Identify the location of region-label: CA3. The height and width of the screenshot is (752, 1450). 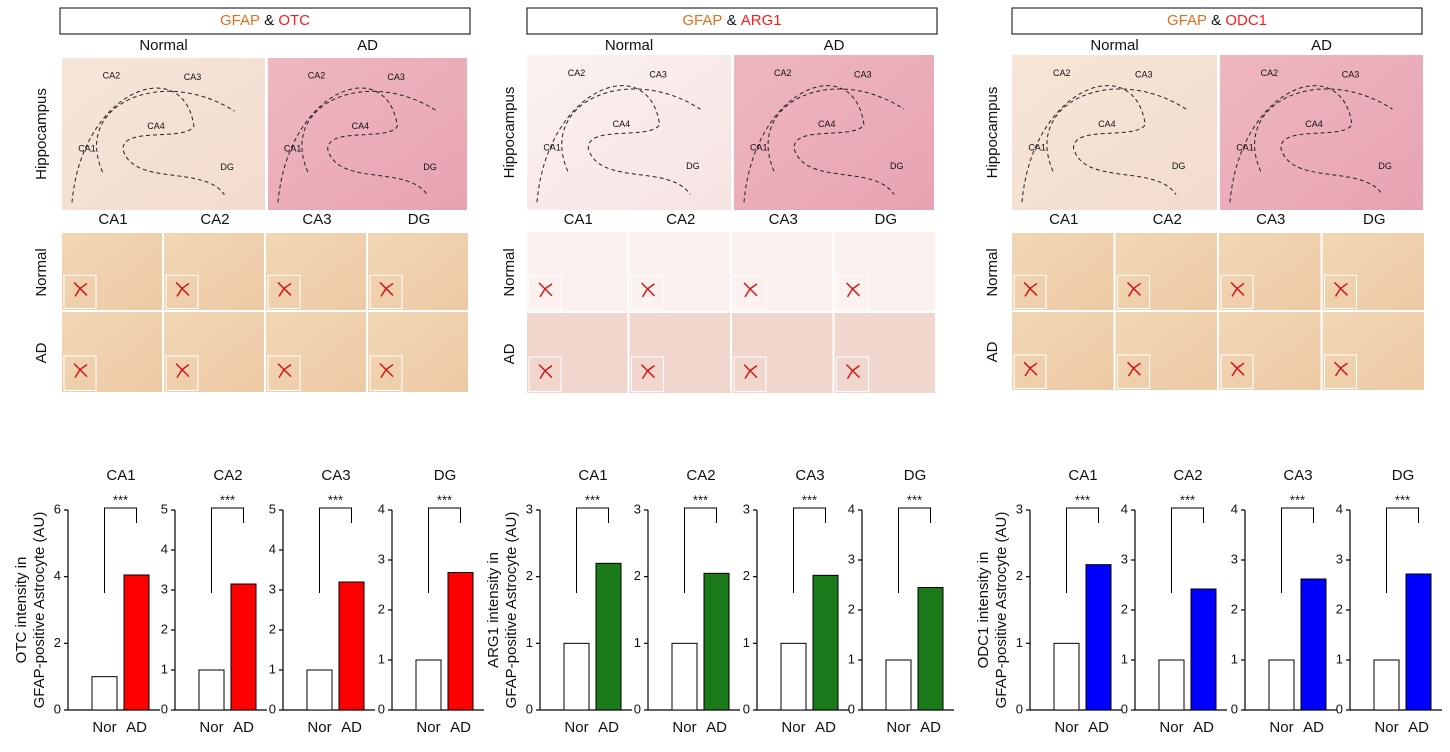
(783, 219).